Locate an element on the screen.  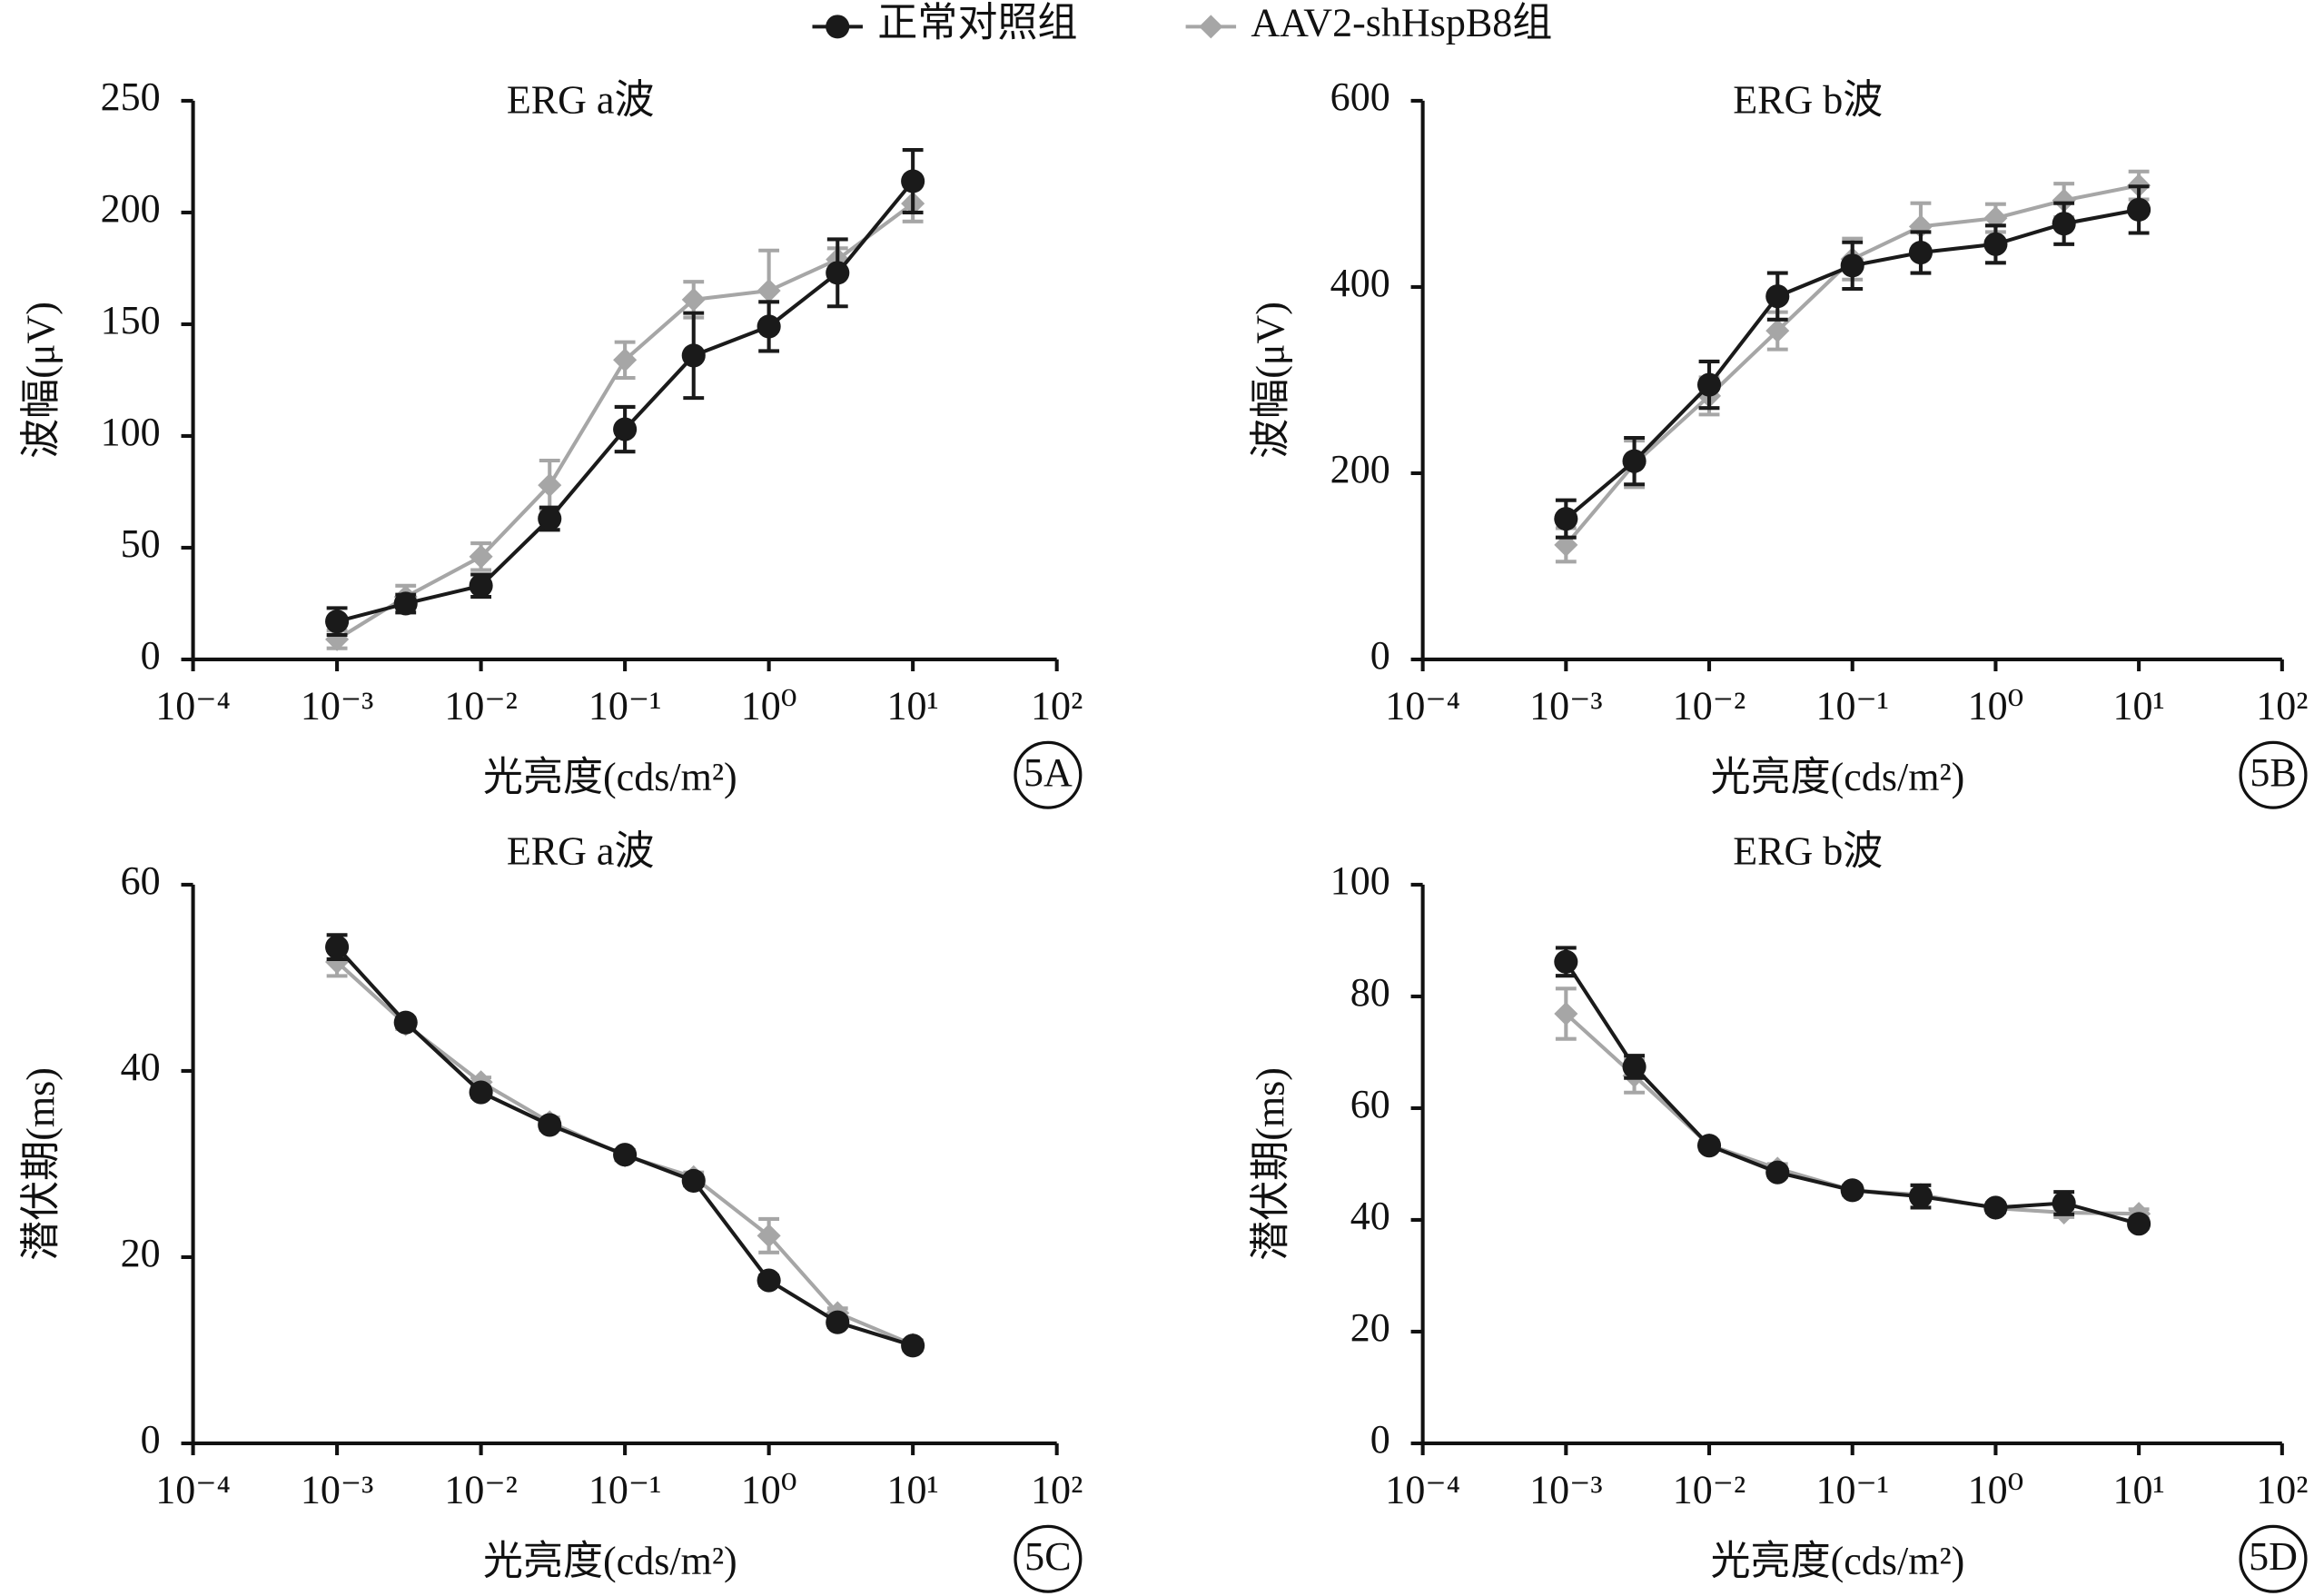
y-tick-label: 50 is located at coordinates (141, 543).